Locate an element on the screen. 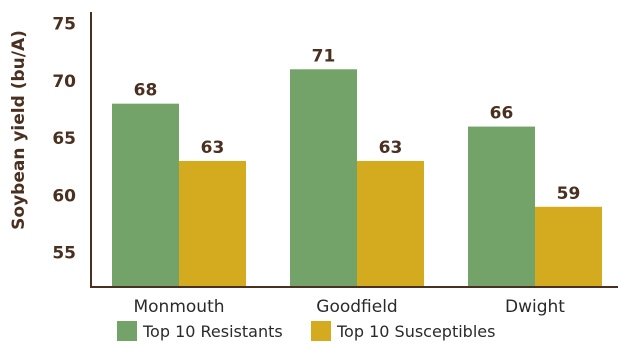 This screenshot has height=350, width=618. y-axis-ticks: 55 60 65 70 75 is located at coordinates (64, 138).